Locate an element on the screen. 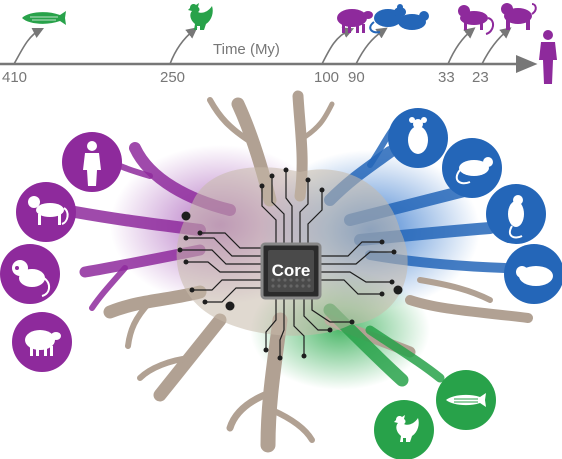  core-chip-label: Core is located at coordinates (291, 270).